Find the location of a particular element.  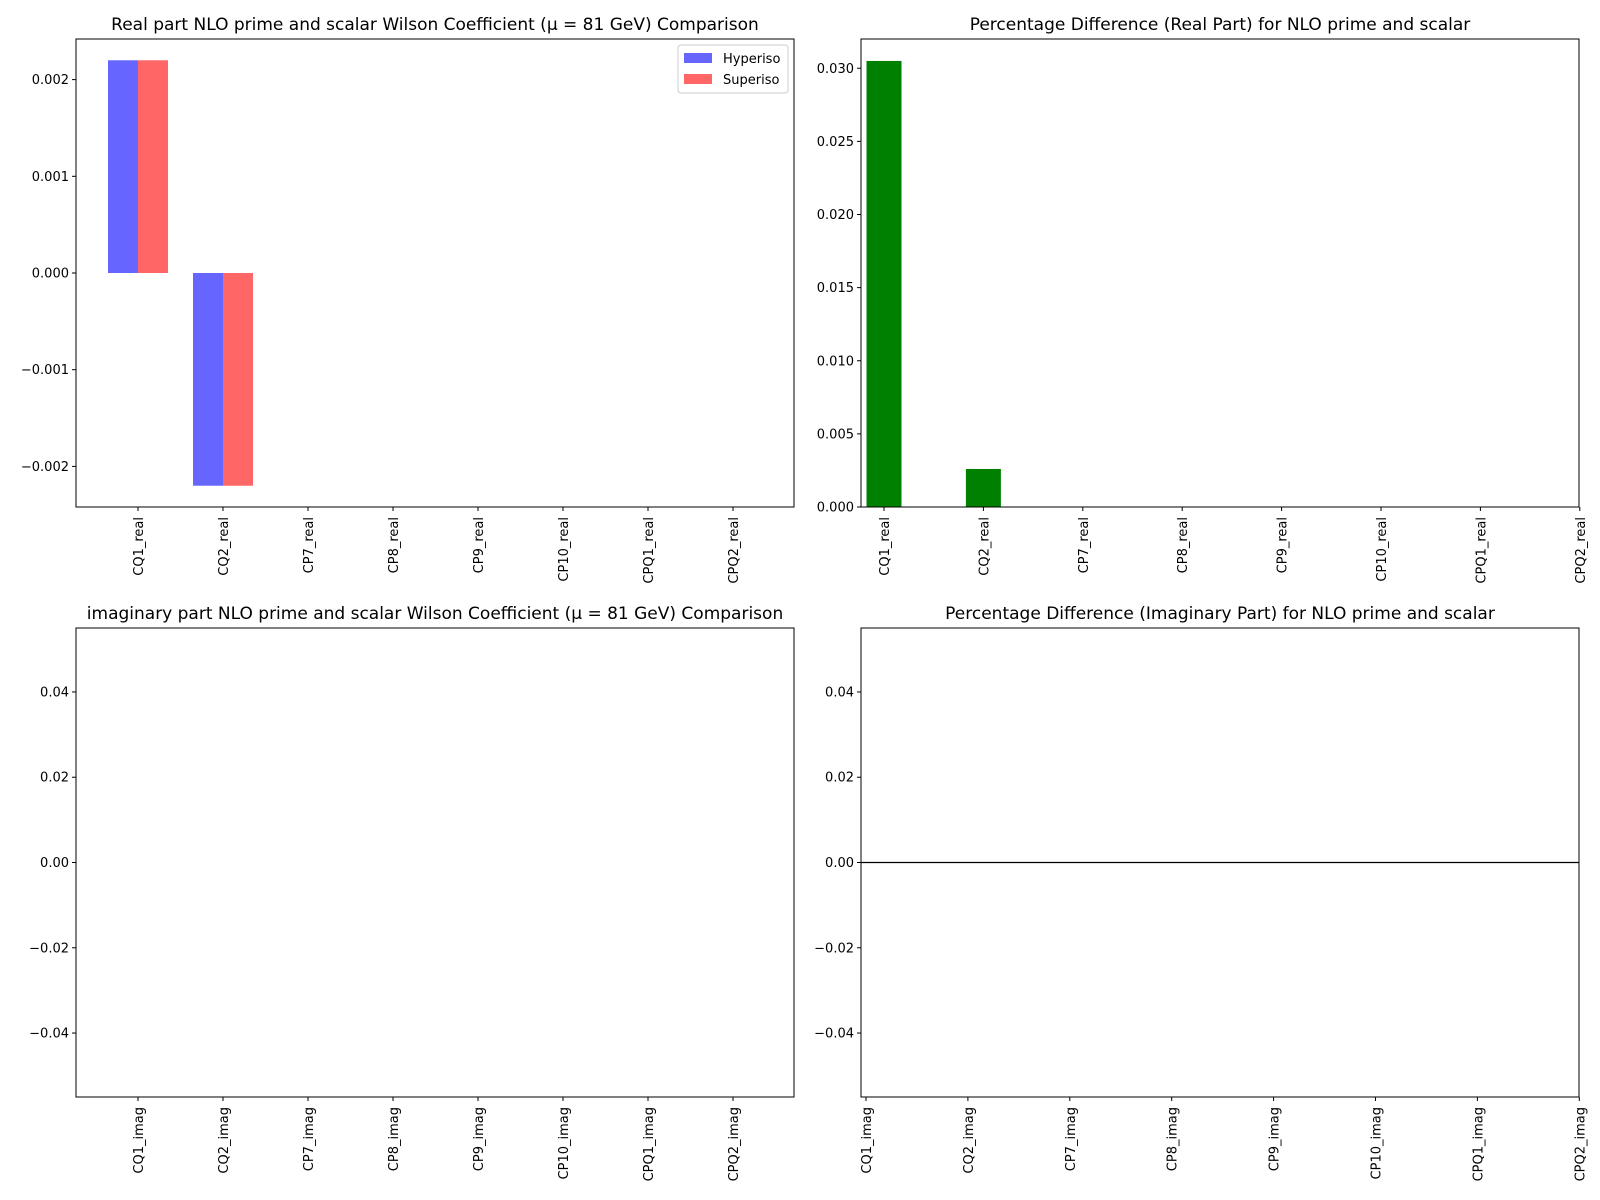

bar-series-cq1-real is located at coordinates (884, 283).